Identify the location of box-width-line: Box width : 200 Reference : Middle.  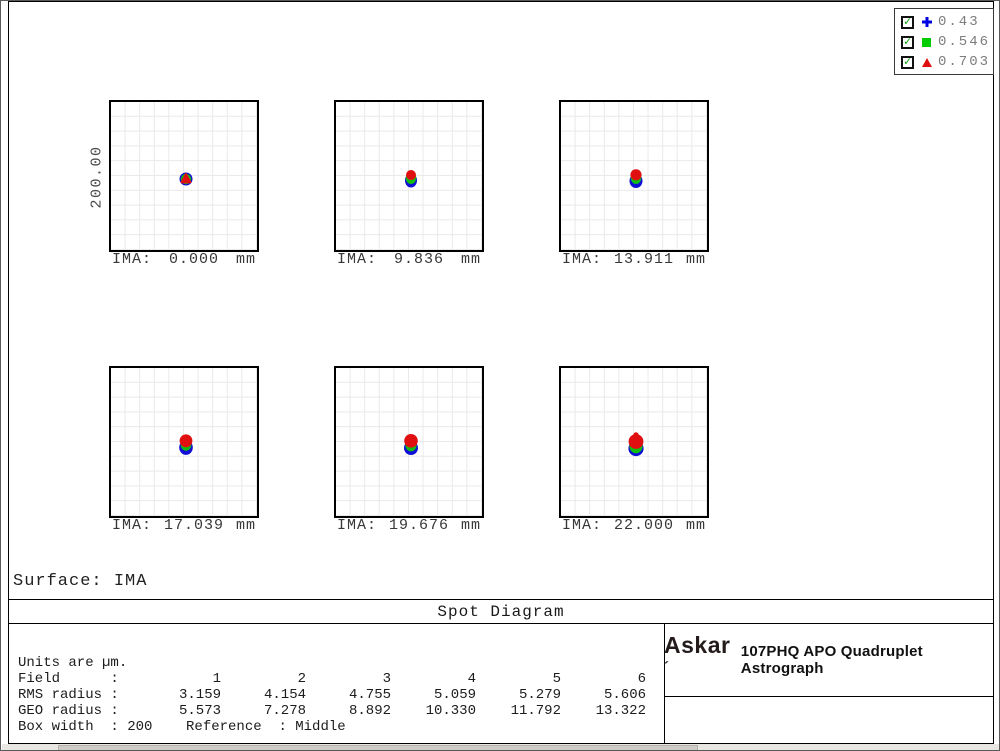
(182, 727).